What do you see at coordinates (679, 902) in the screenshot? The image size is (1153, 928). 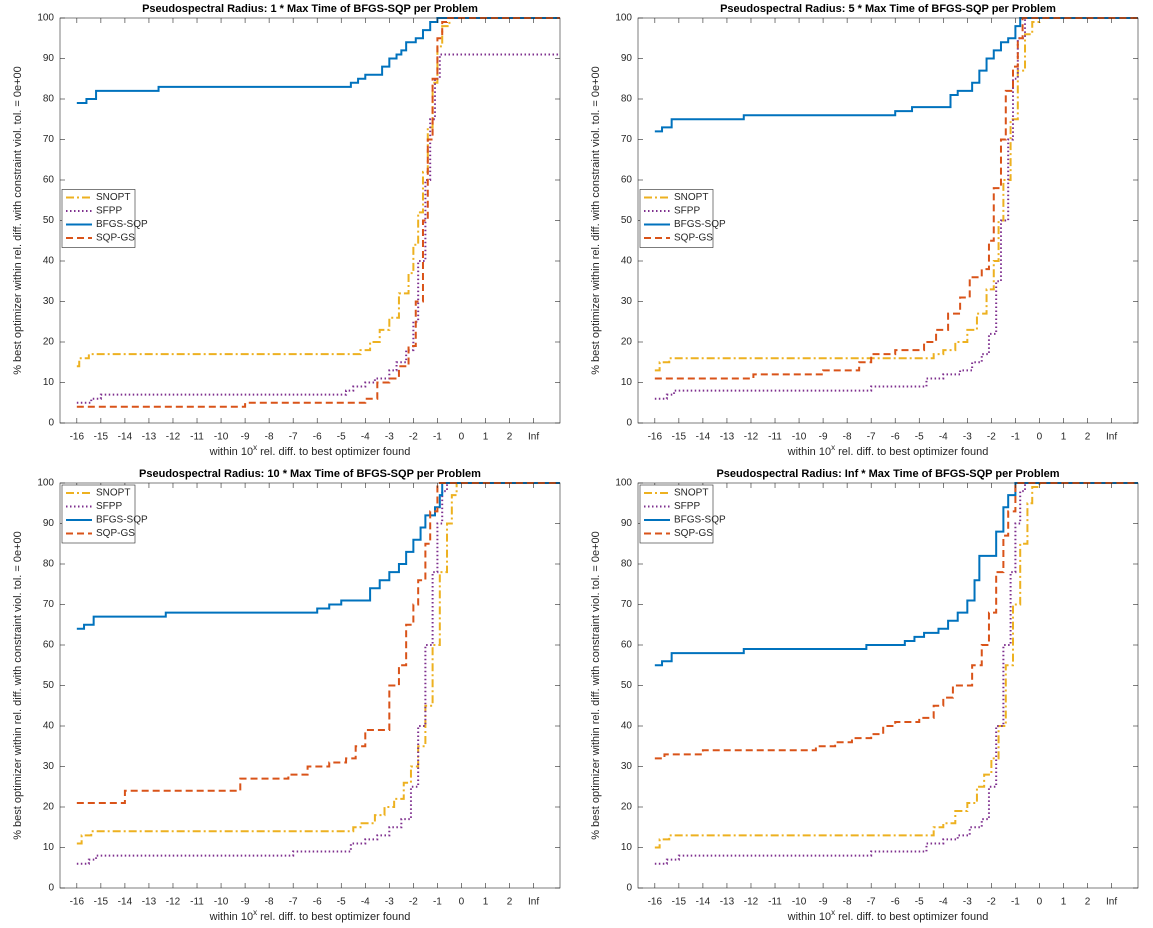 I see `x-tick-label: -15` at bounding box center [679, 902].